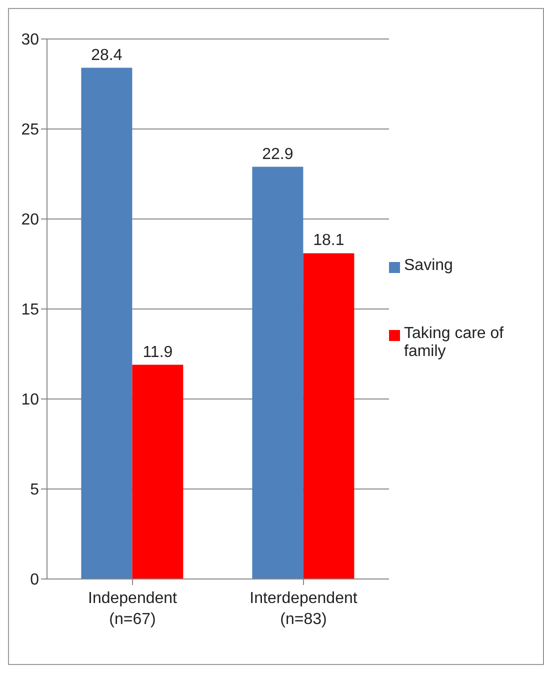 The width and height of the screenshot is (544, 675). Describe the element at coordinates (328, 241) in the screenshot. I see `data-label: 18.1` at that location.